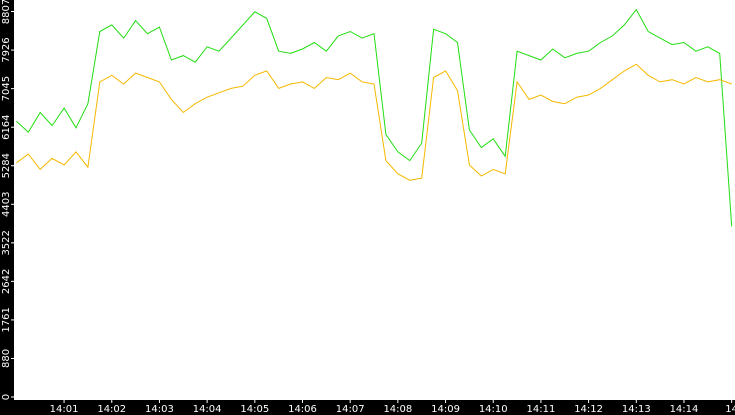 This screenshot has width=735, height=415. I want to click on y-tick-label: 6164, so click(6, 126).